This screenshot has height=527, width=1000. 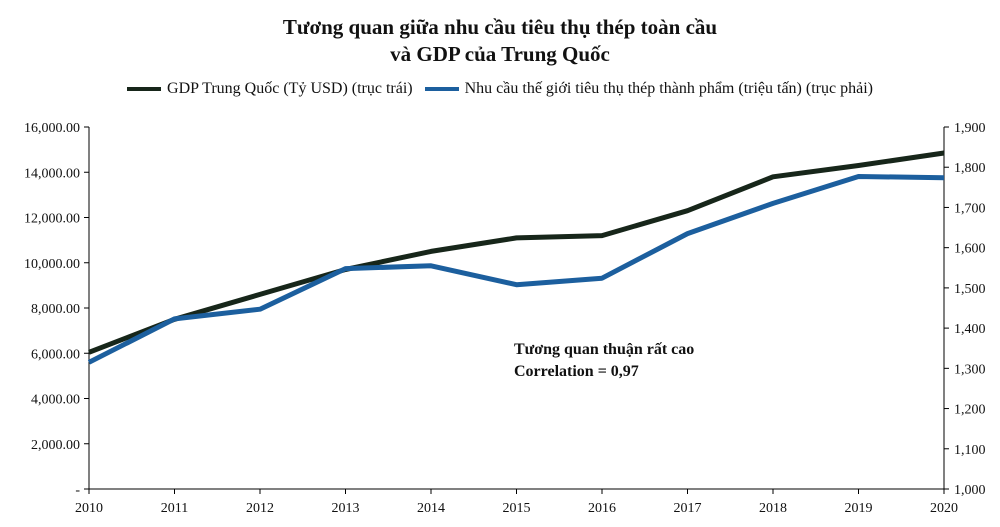 What do you see at coordinates (970, 208) in the screenshot?
I see `right-tick-label: 1,700` at bounding box center [970, 208].